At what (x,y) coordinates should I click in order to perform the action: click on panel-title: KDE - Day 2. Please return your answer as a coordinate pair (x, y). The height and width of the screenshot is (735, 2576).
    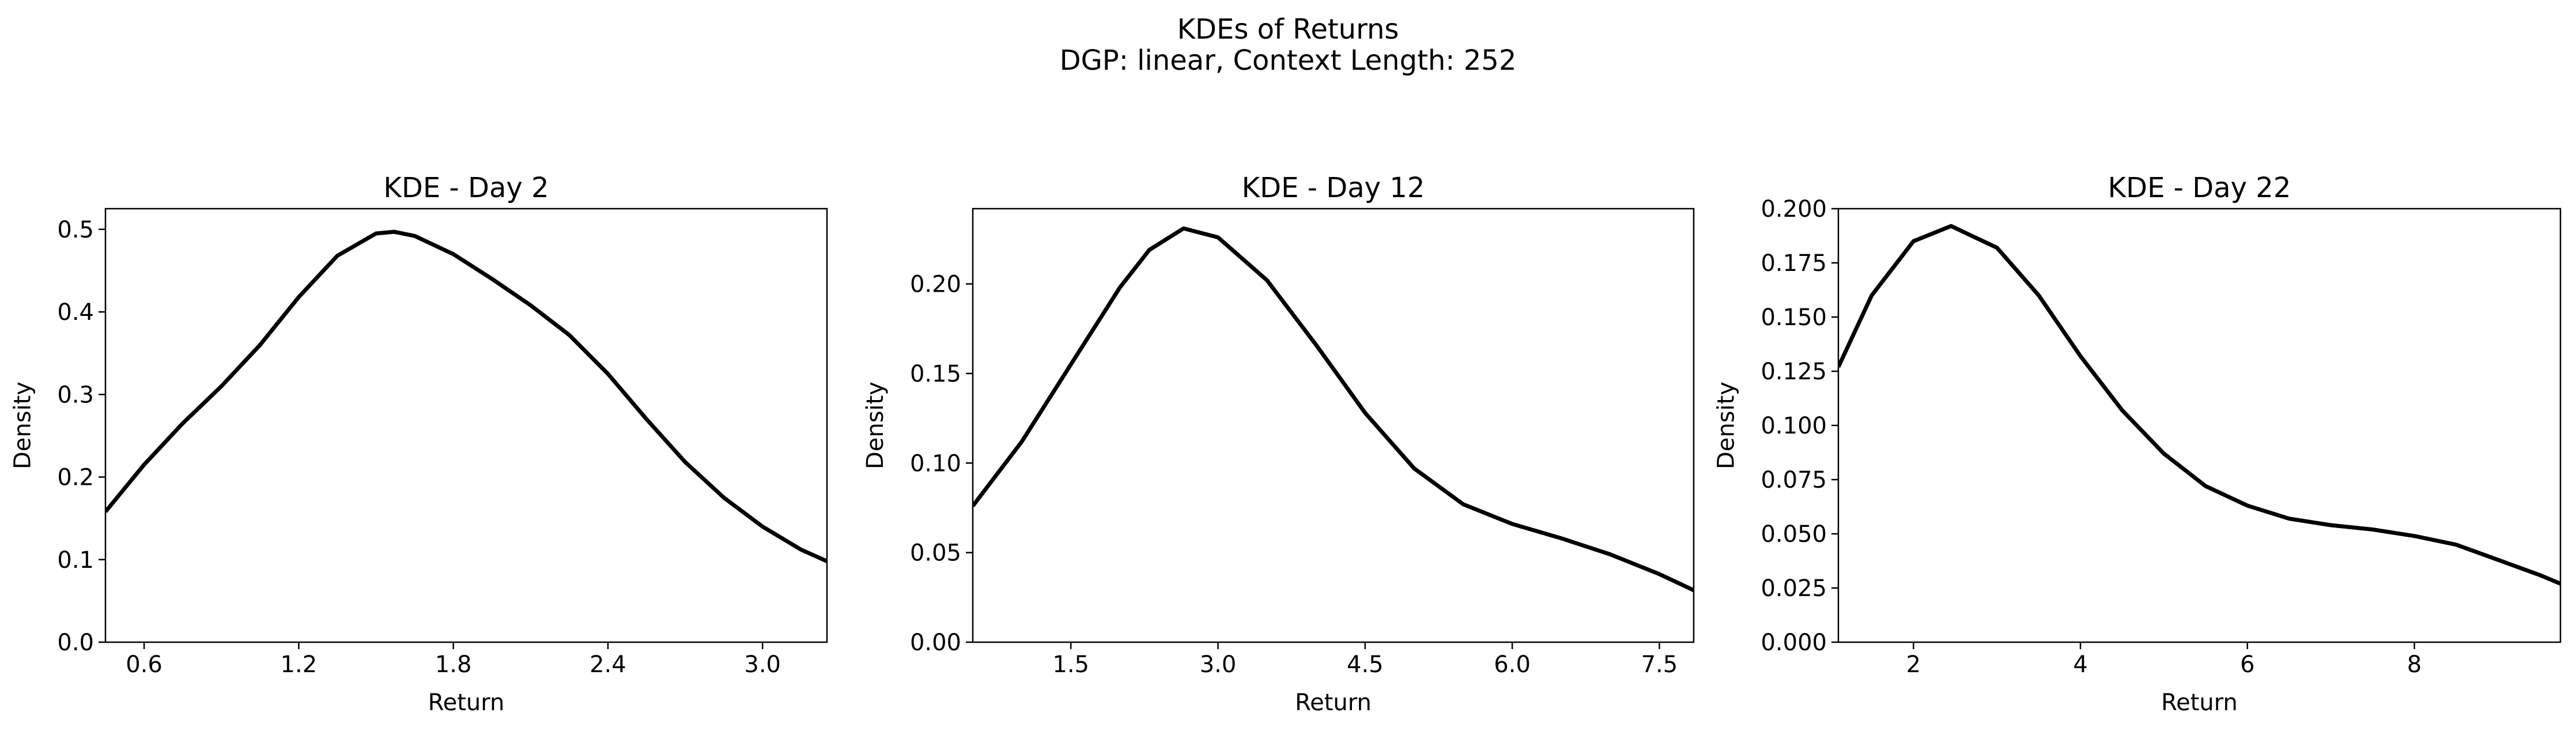
    Looking at the image, I should click on (466, 188).